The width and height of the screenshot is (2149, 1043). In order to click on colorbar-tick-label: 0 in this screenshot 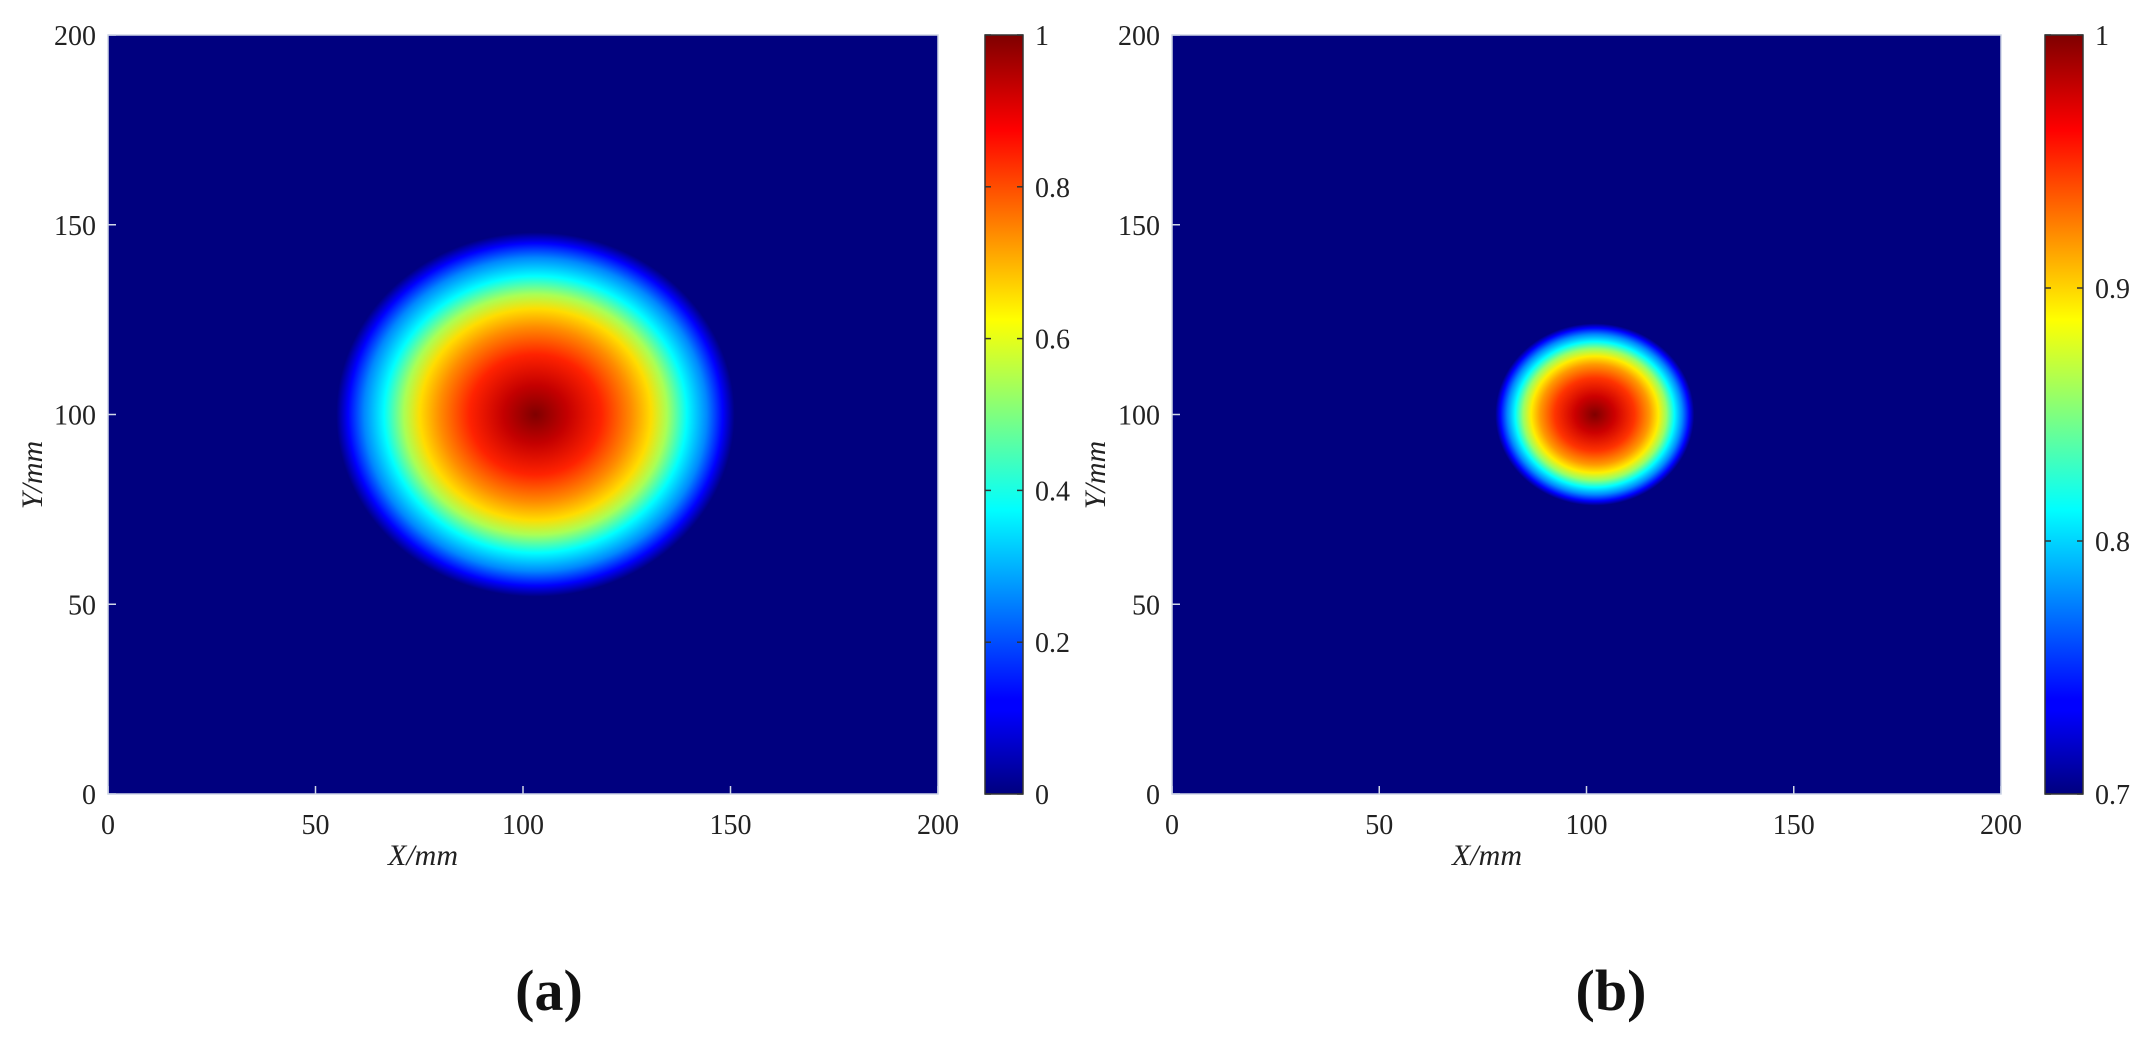, I will do `click(1042, 795)`.